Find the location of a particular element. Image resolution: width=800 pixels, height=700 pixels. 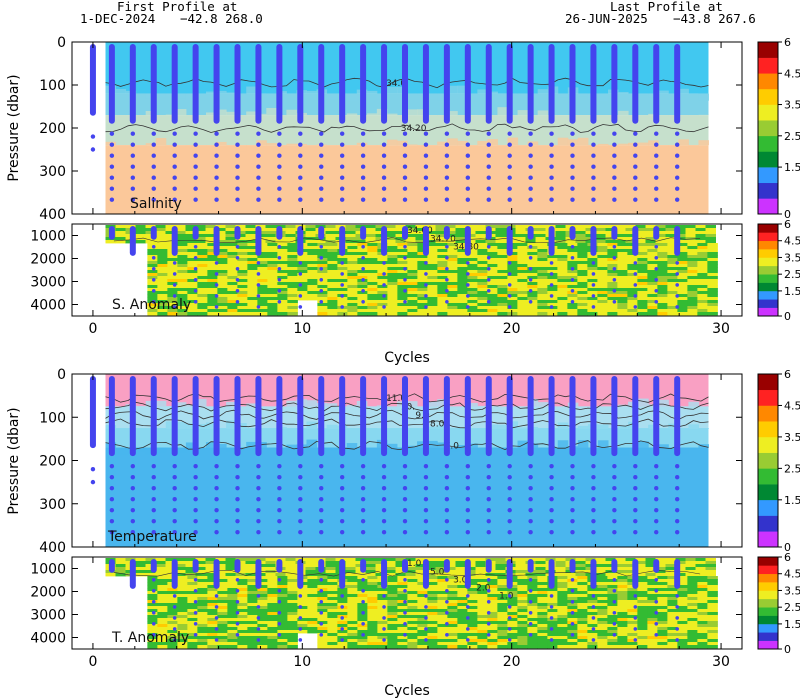

plot-frame is located at coordinates (407, 603).